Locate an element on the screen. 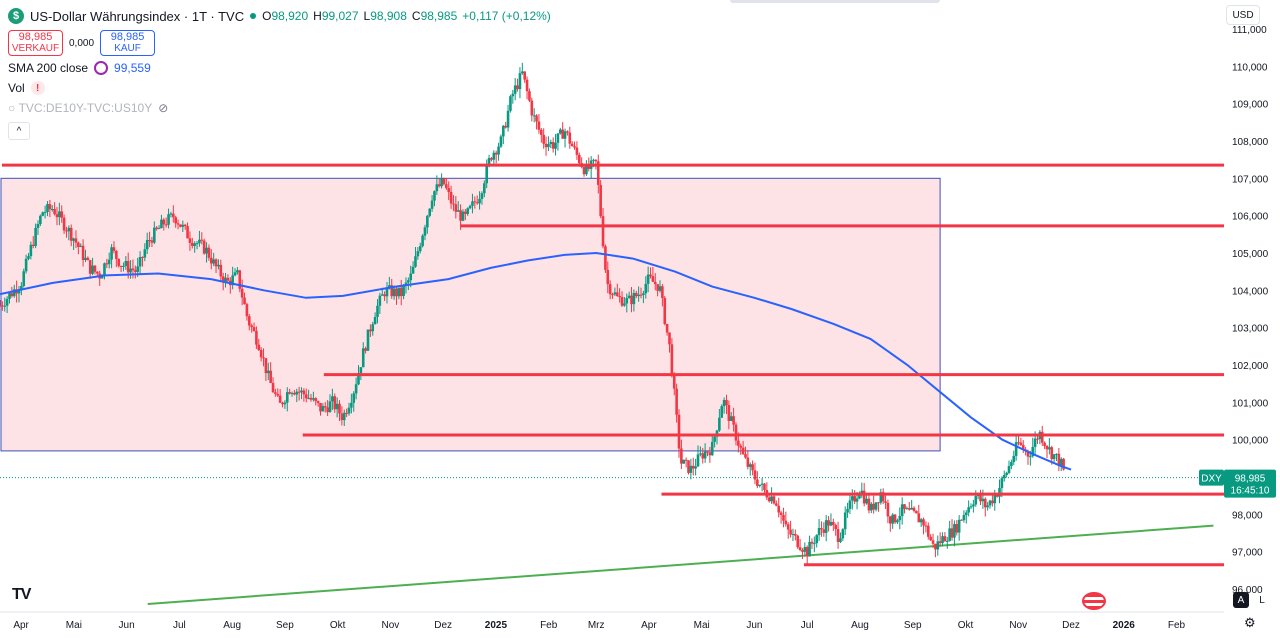  tradingview-logo: TV is located at coordinates (21, 594).